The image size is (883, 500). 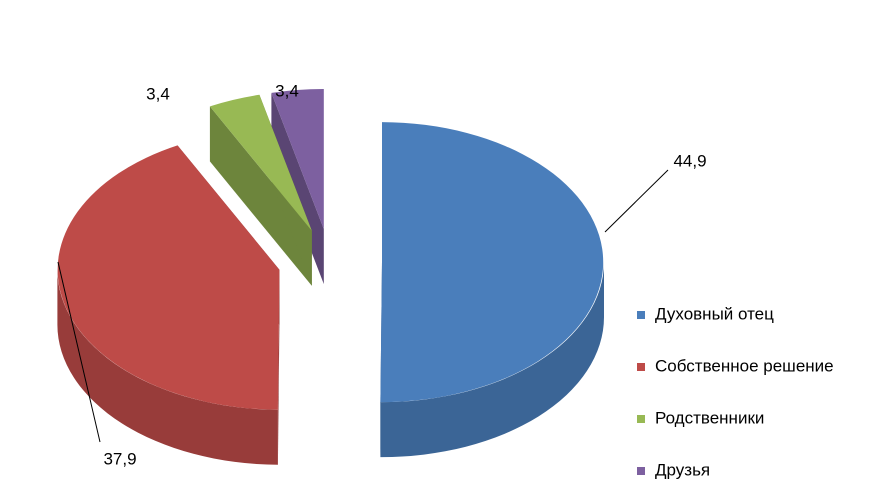 I want to click on data-label: 44,9, so click(x=689, y=160).